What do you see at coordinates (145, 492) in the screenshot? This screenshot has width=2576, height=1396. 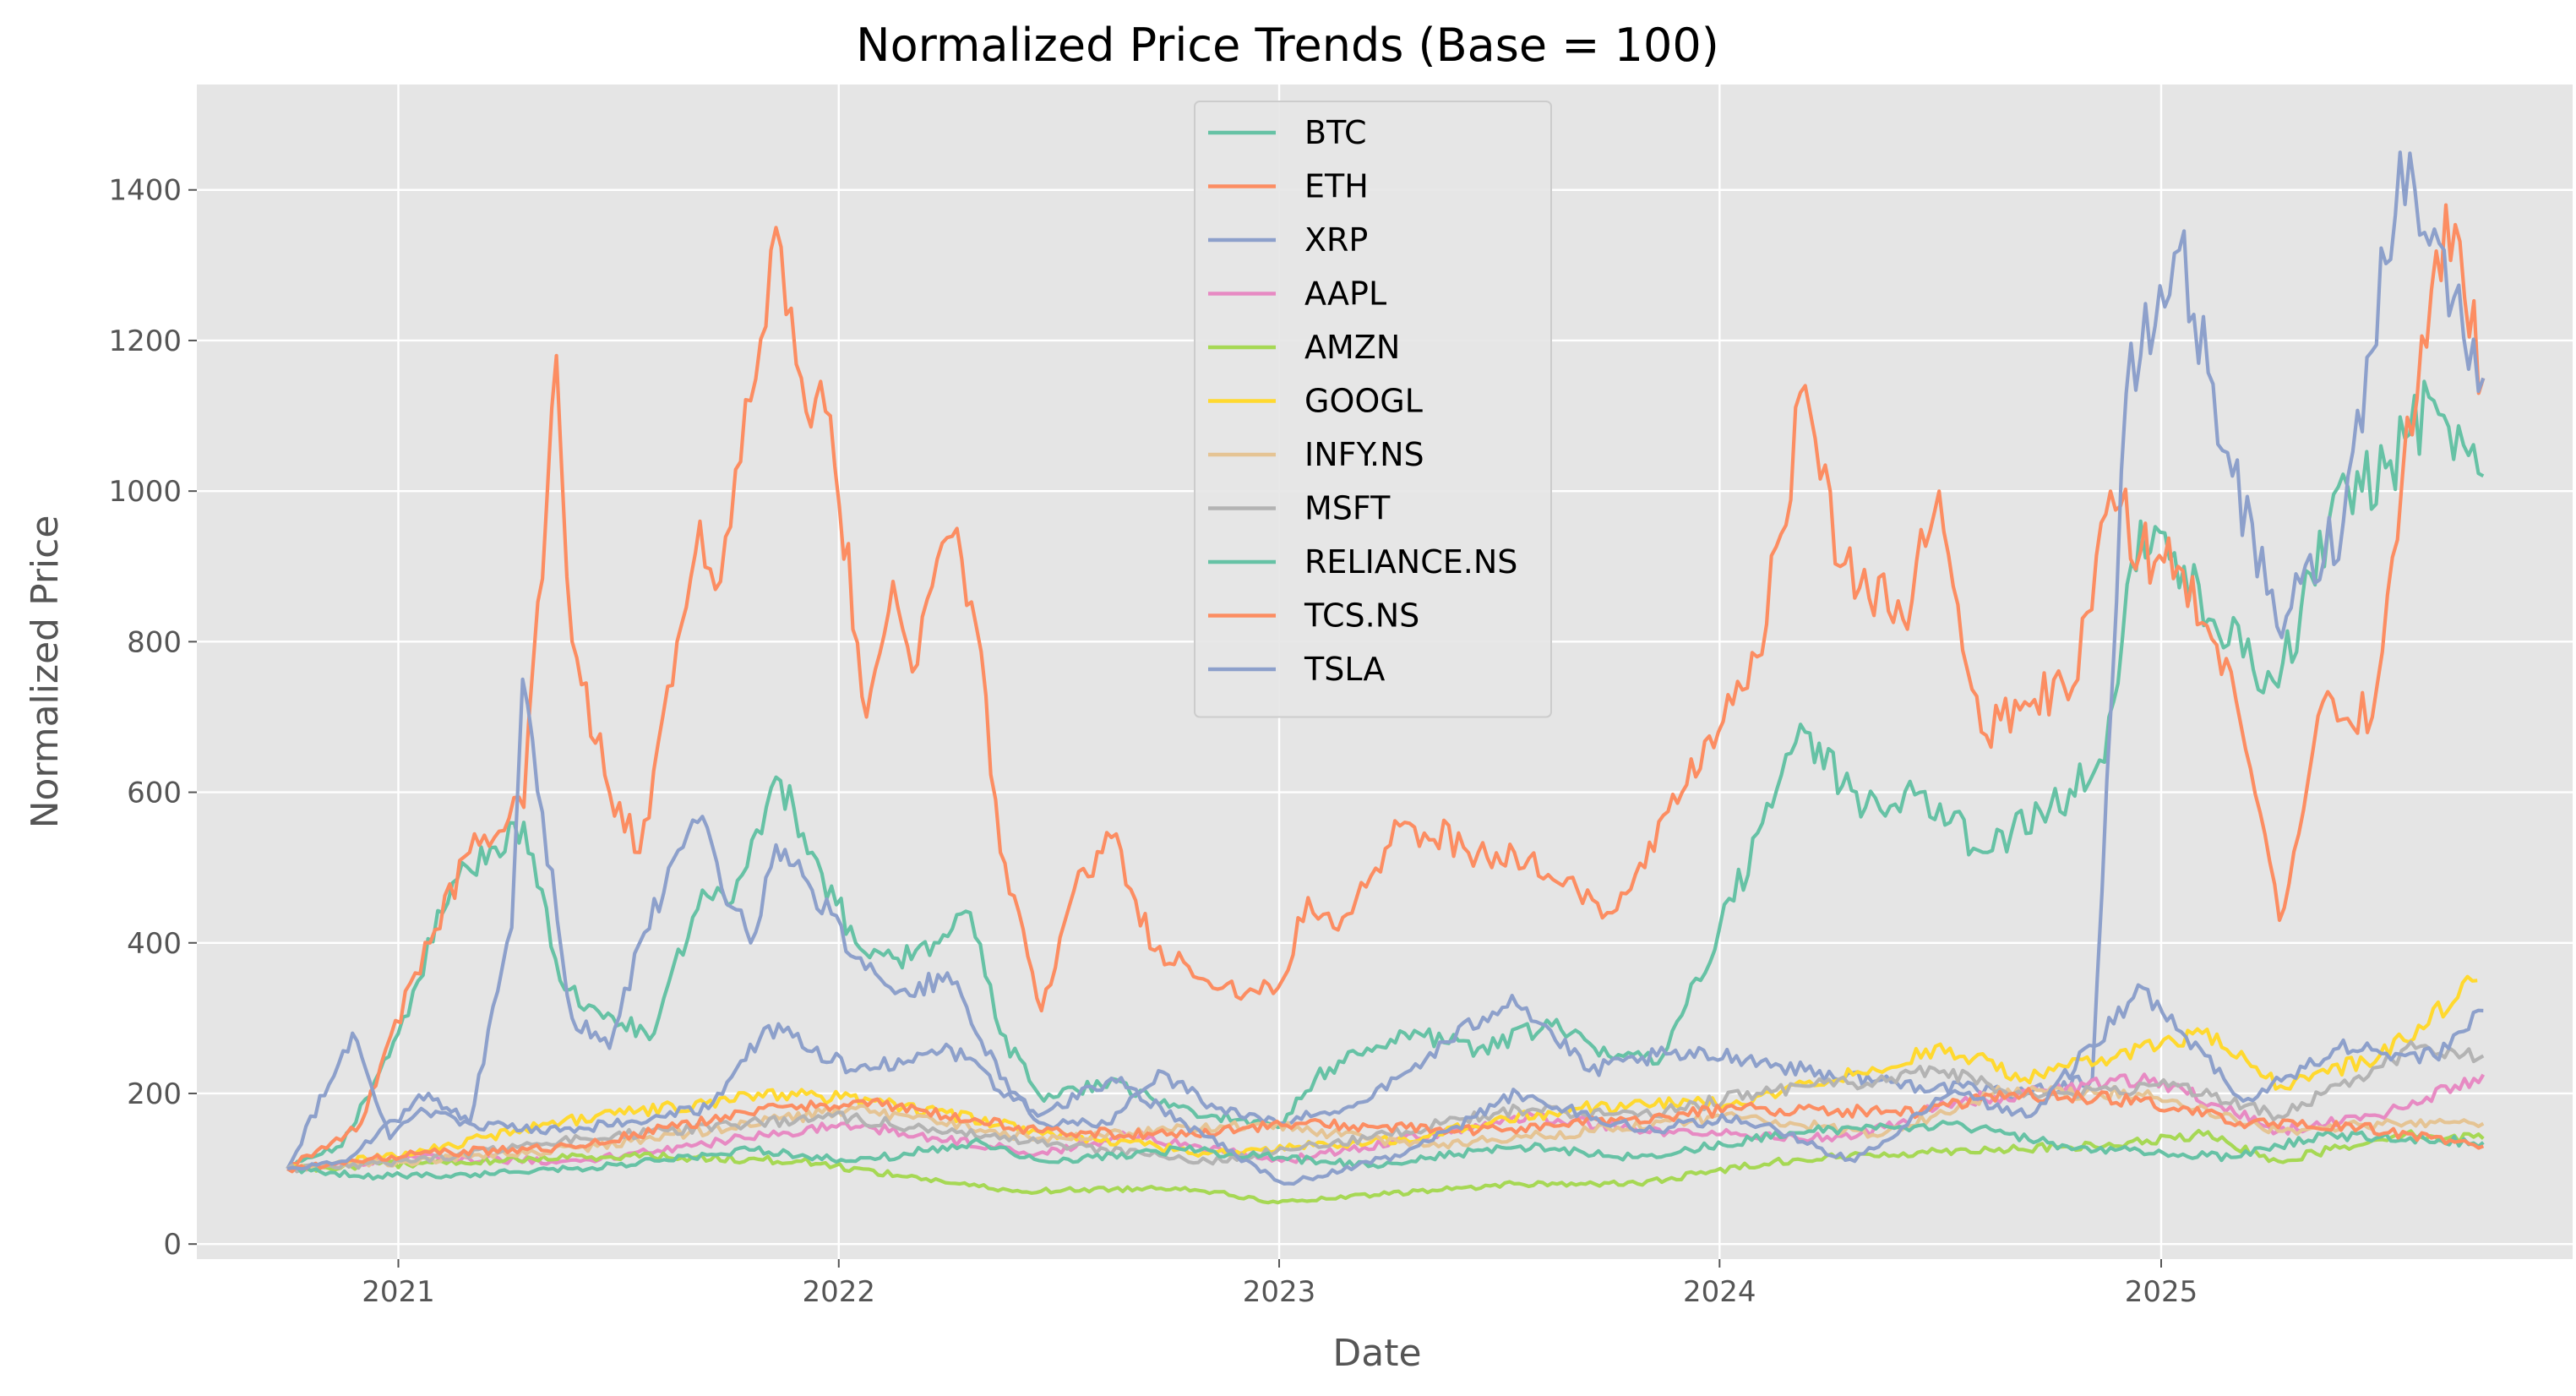 I see `y-tick-label: 1000` at bounding box center [145, 492].